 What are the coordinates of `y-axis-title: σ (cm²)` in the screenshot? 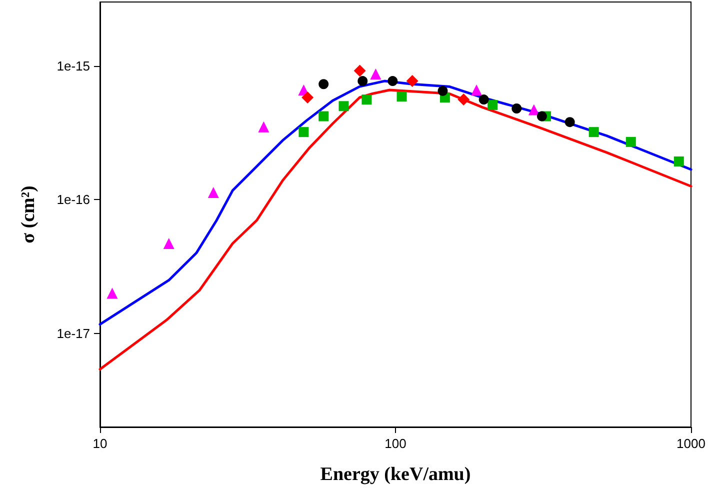 It's located at (28, 215).